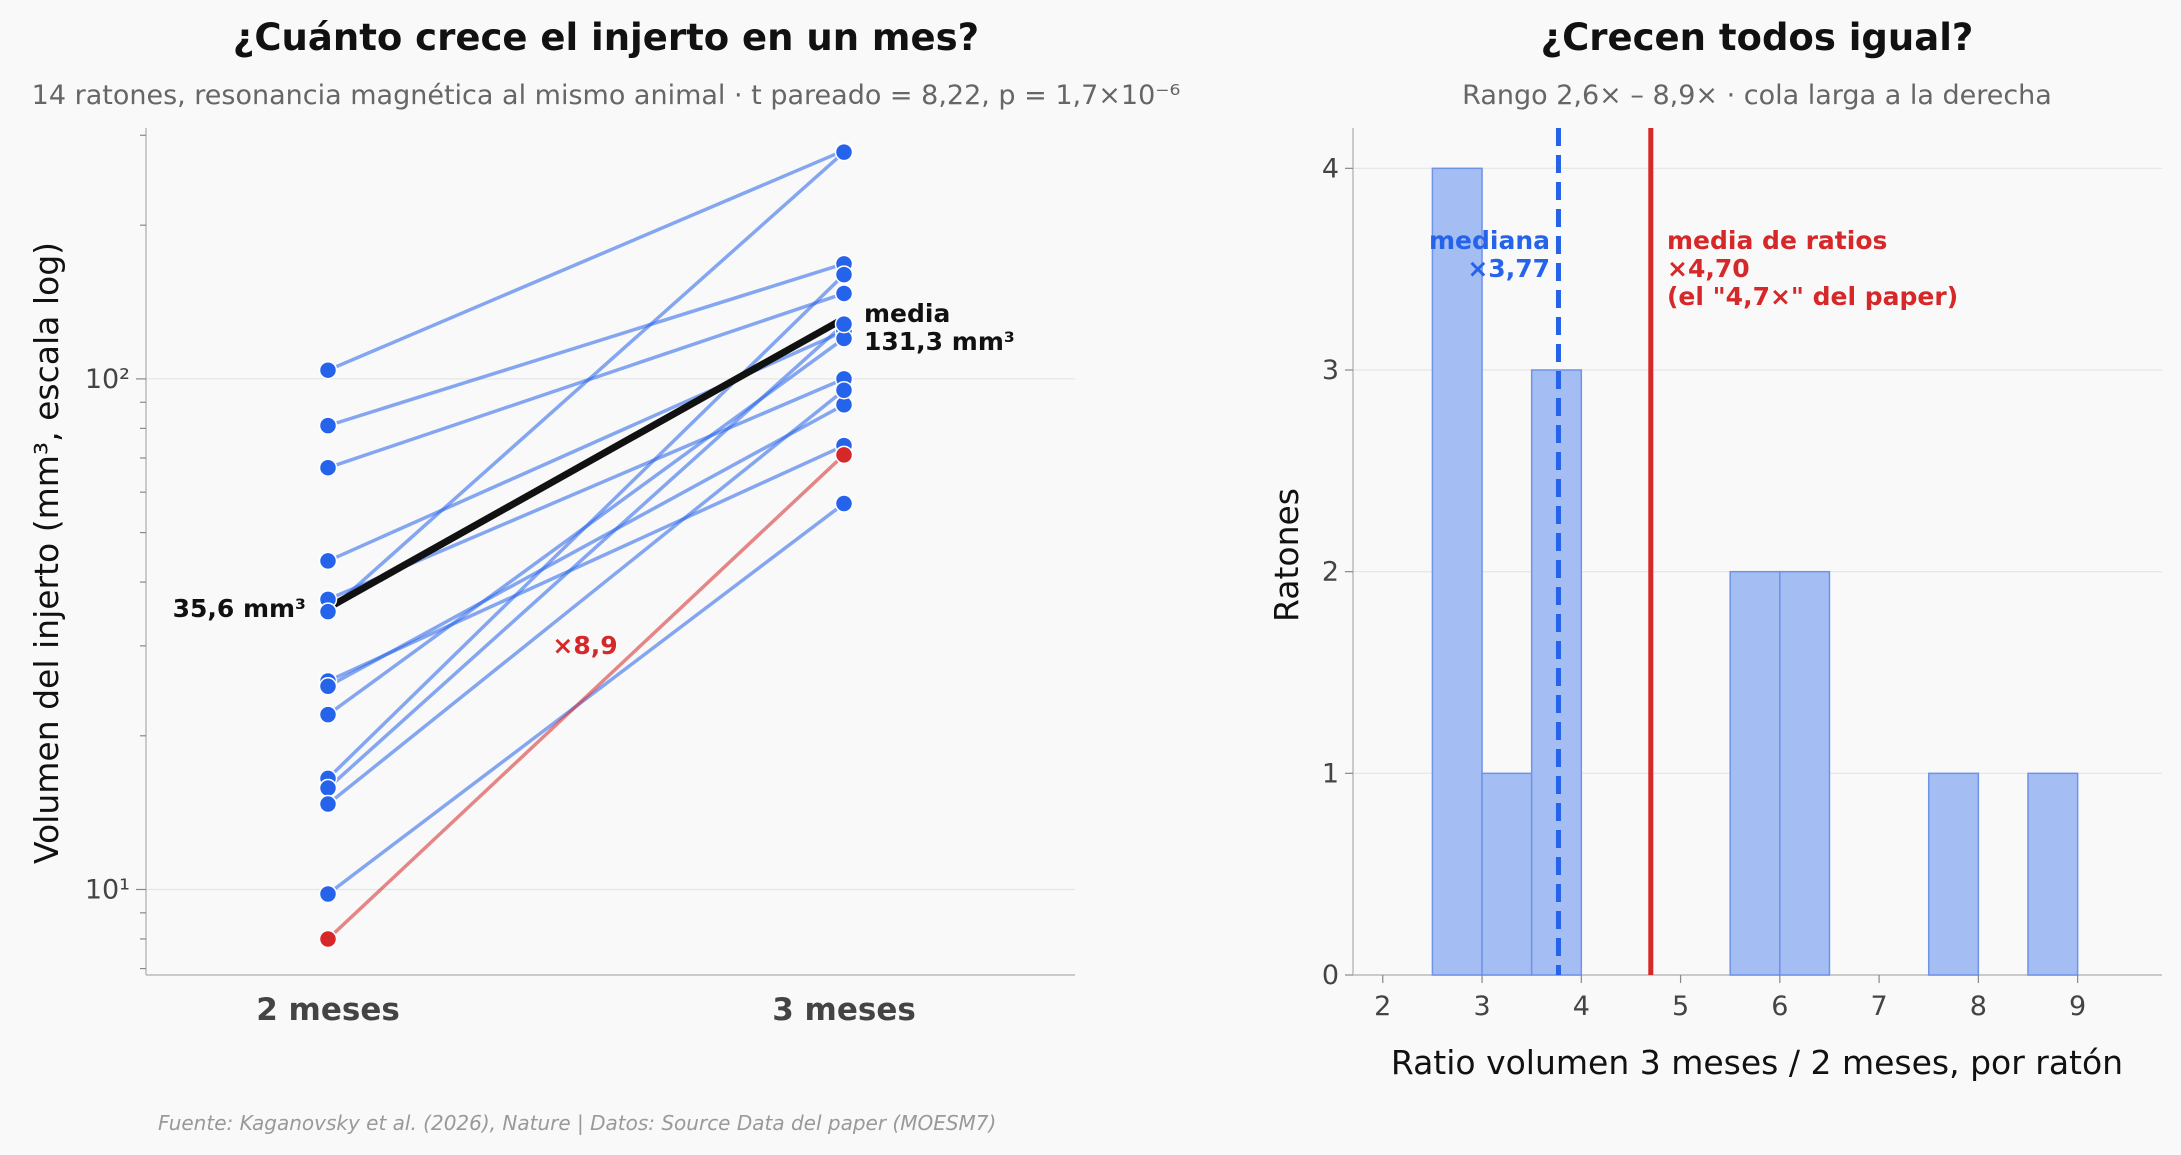 The height and width of the screenshot is (1155, 2181). I want to click on y-tick-label: 0, so click(1330, 975).